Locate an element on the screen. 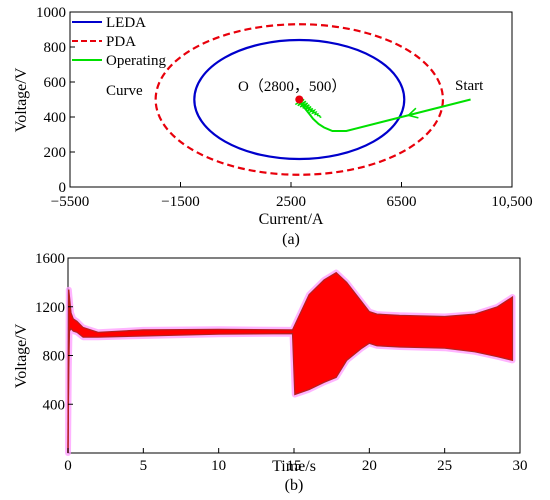 The height and width of the screenshot is (500, 550). chart-a-start-annotation: Start is located at coordinates (469, 86).